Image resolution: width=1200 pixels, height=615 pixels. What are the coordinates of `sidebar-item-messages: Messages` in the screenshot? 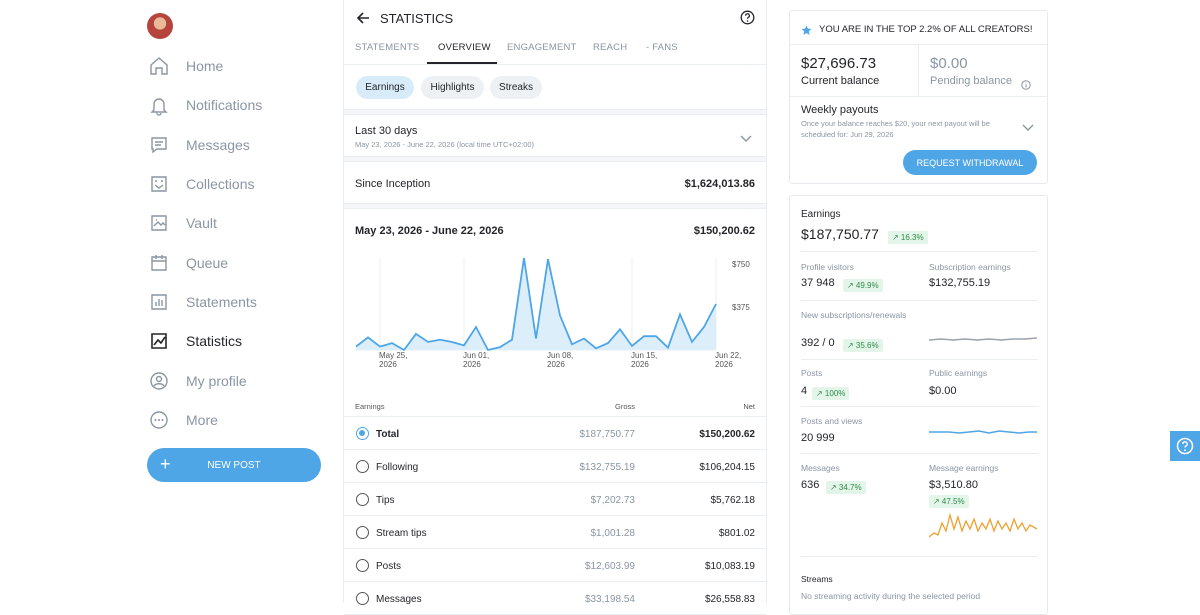 It's located at (243, 145).